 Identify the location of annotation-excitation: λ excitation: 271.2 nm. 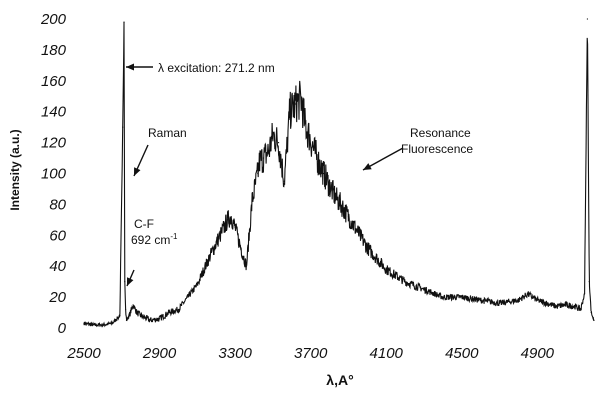
(216, 68).